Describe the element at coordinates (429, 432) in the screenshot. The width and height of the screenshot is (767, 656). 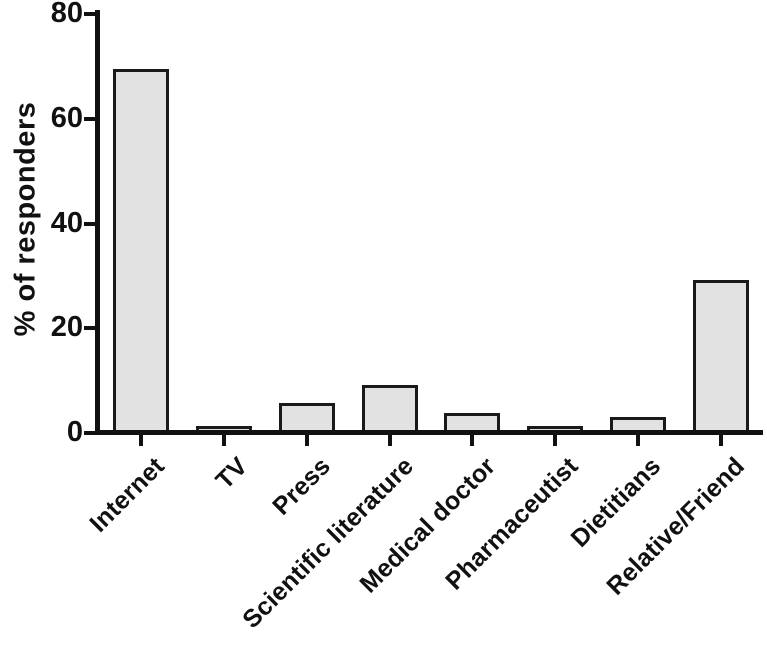
I see `x-axis-line` at that location.